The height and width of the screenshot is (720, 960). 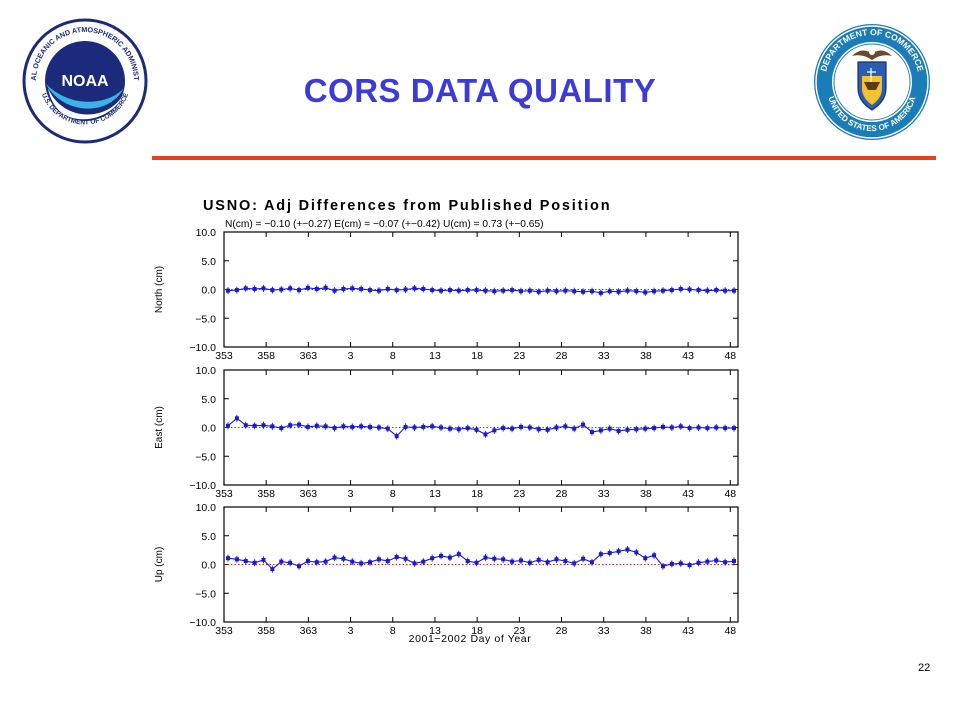 What do you see at coordinates (208, 537) in the screenshot?
I see `y-tick-label: 5.0` at bounding box center [208, 537].